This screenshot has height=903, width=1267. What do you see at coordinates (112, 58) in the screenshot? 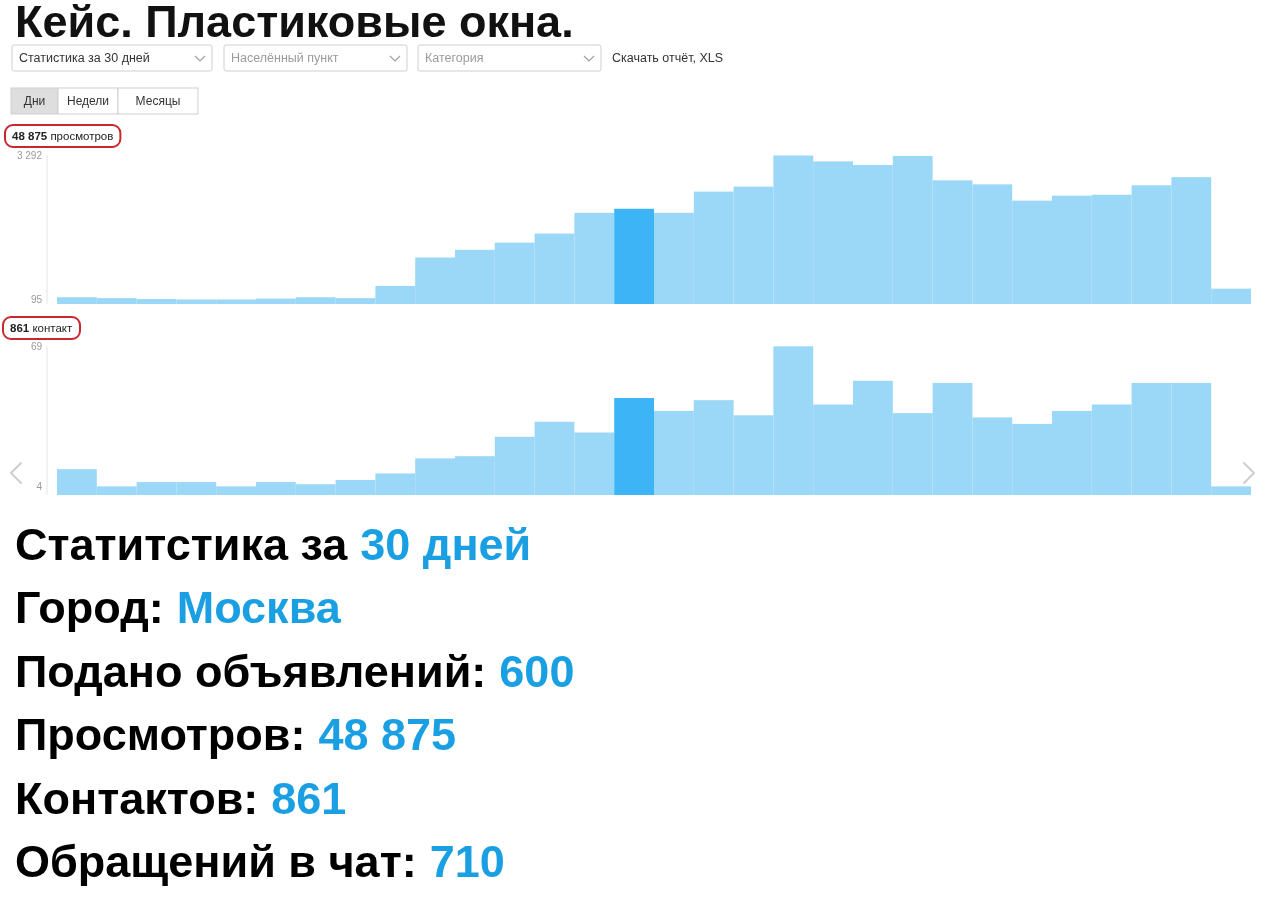
I see `dropdown: Статистика за 30 дней` at bounding box center [112, 58].